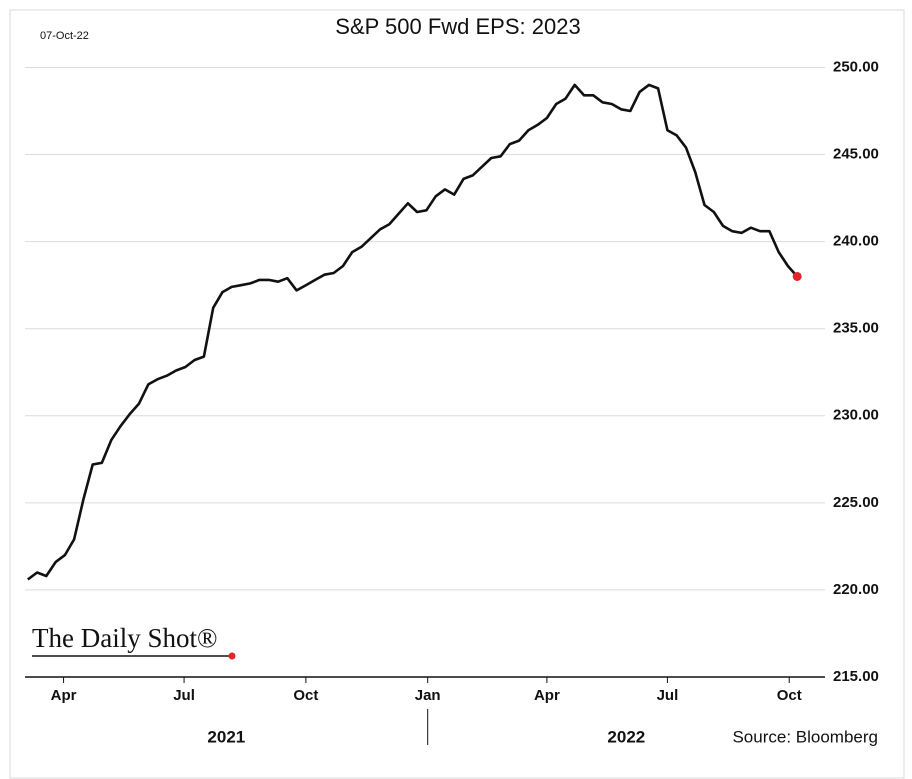 The image size is (912, 779). Describe the element at coordinates (428, 695) in the screenshot. I see `x-tick-label: Jan` at that location.